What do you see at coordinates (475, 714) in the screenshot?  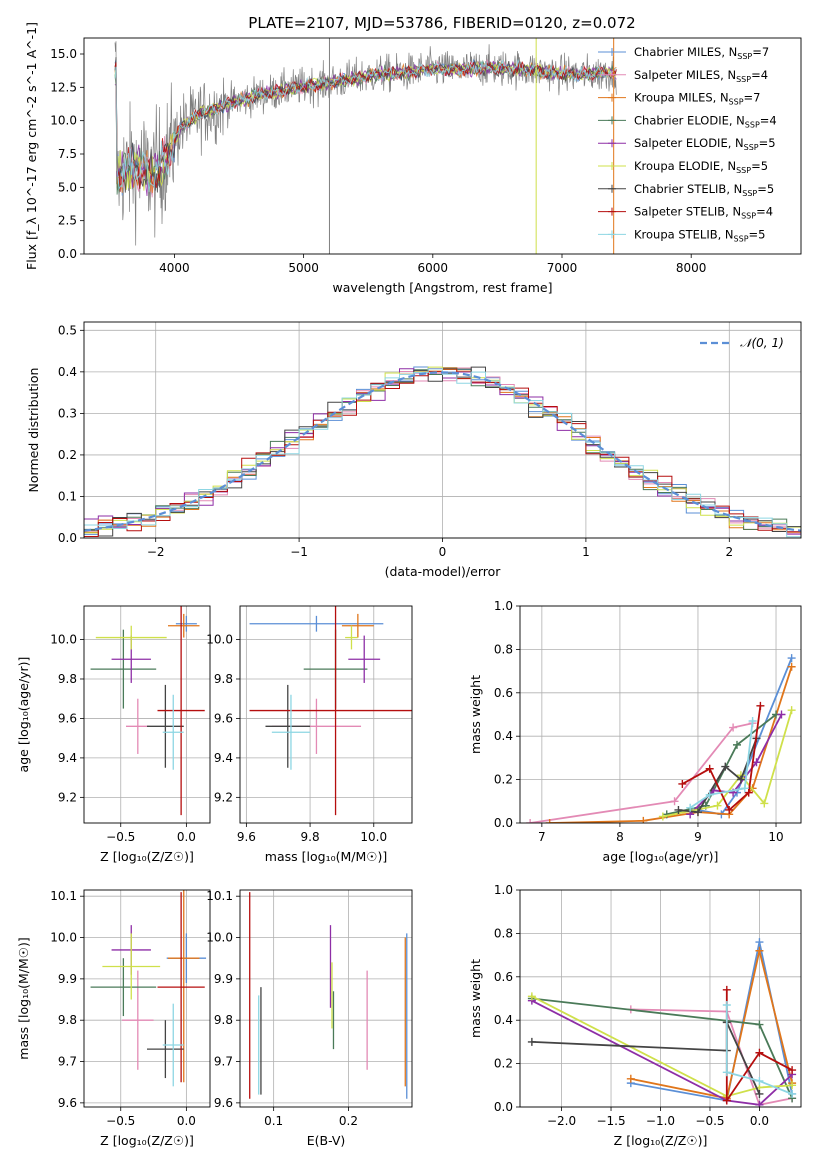 I see `y-axis-label: mass weight` at bounding box center [475, 714].